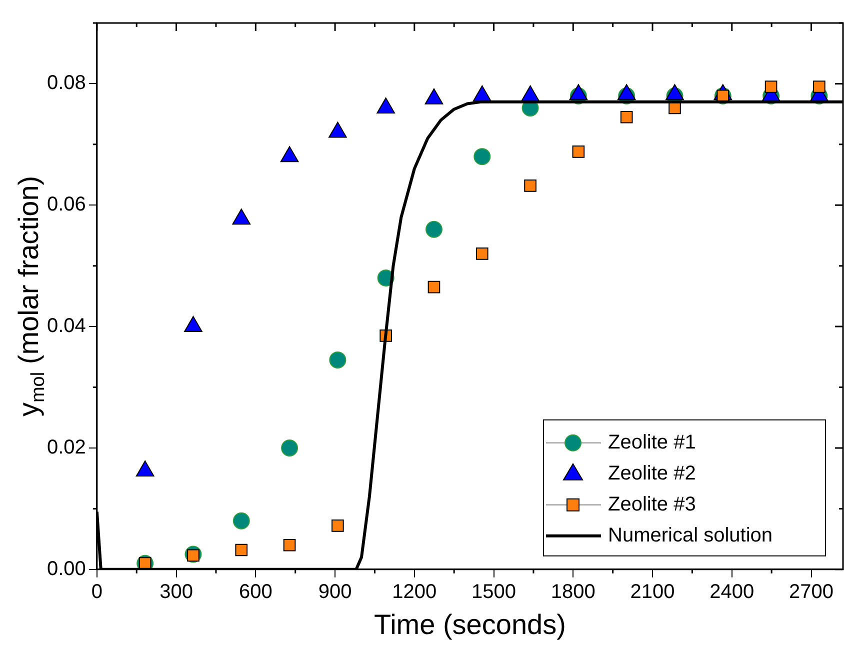 The image size is (862, 655). What do you see at coordinates (255, 591) in the screenshot?
I see `x-tick-label: 600` at bounding box center [255, 591].